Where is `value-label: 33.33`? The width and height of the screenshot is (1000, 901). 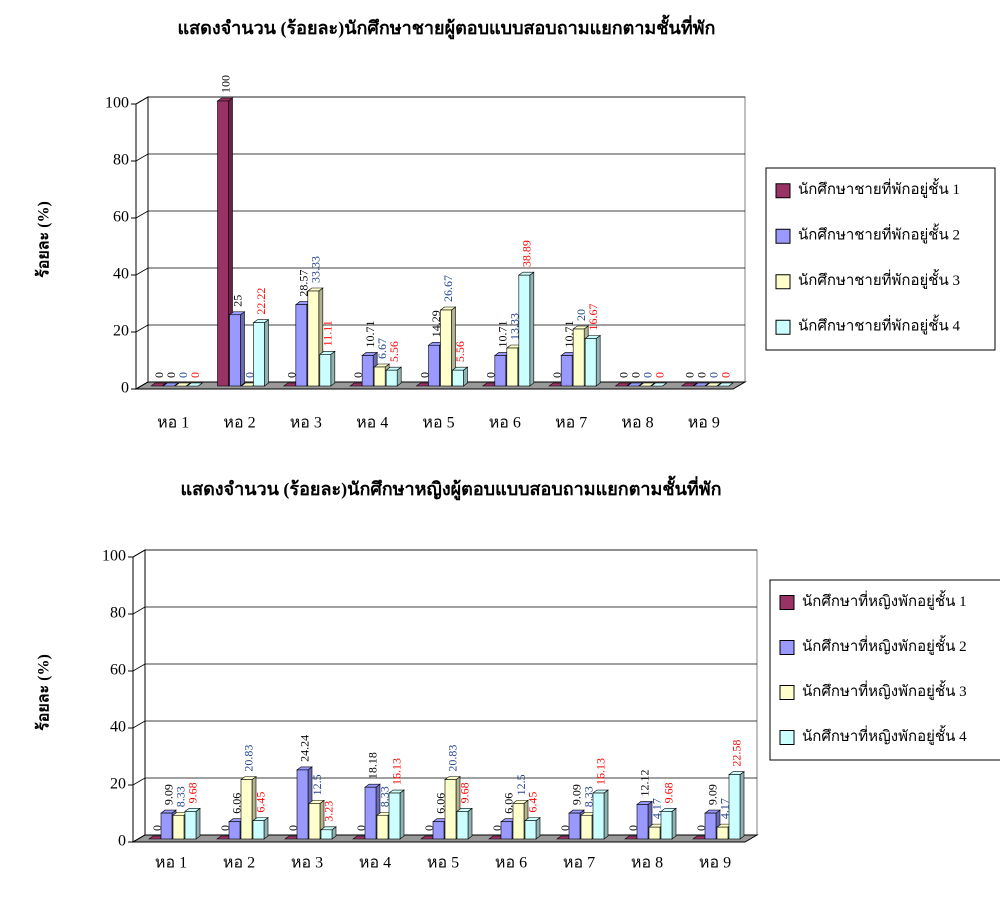 value-label: 33.33 is located at coordinates (316, 269).